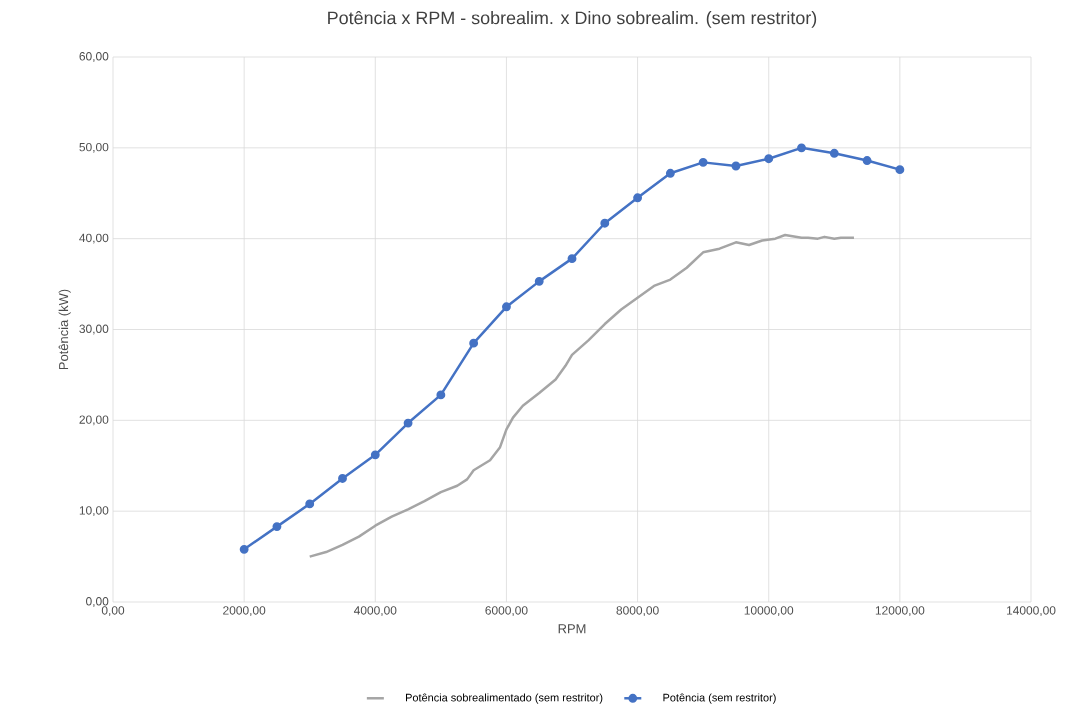  What do you see at coordinates (504, 698) in the screenshot?
I see `legend-label: Potência sobrealimentado (sem restritor)` at bounding box center [504, 698].